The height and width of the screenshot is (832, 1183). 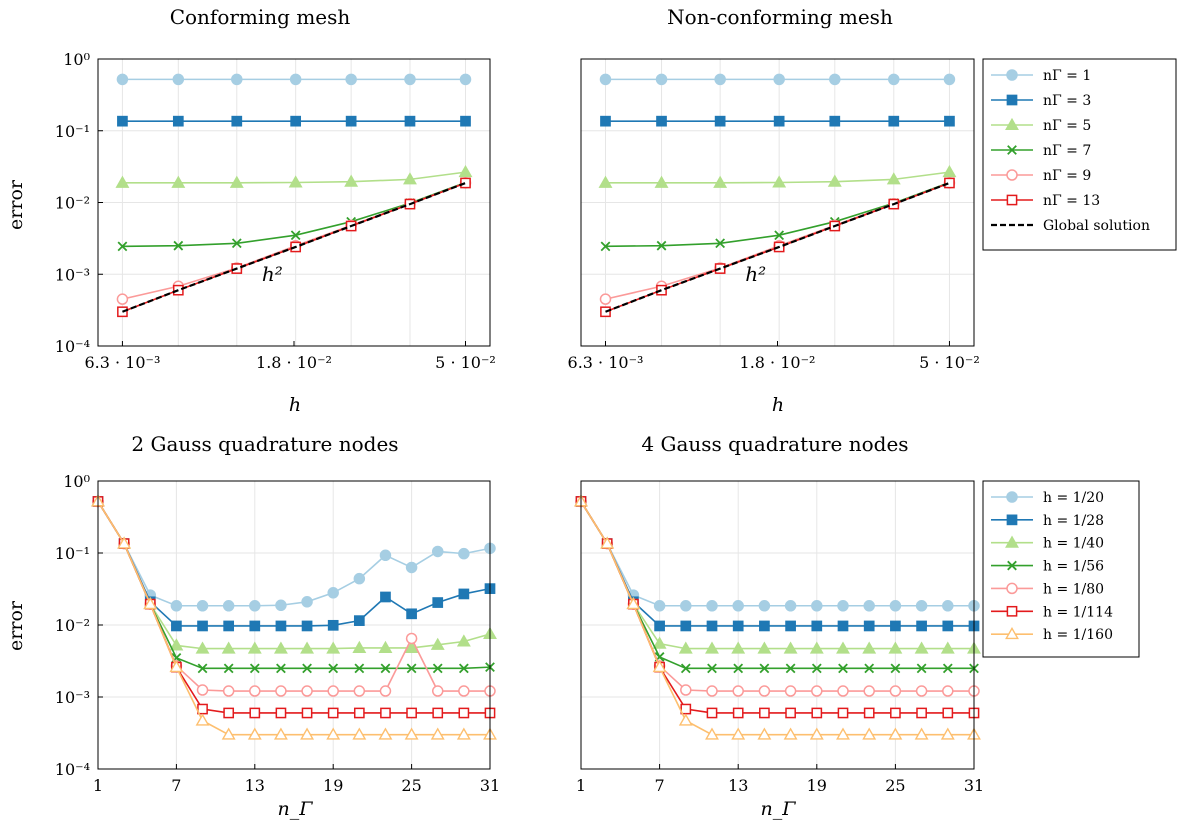 What do you see at coordinates (296, 809) in the screenshot?
I see `x-axis-label: n_Γ` at bounding box center [296, 809].